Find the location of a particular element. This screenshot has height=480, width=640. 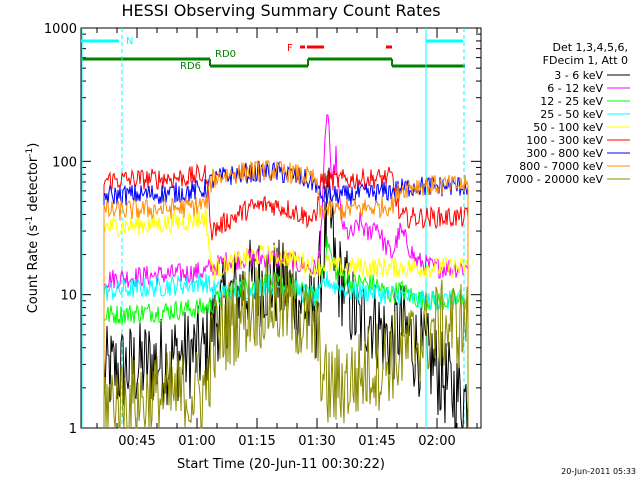

legend-label: 3 - 6 keV is located at coordinates (578, 75).